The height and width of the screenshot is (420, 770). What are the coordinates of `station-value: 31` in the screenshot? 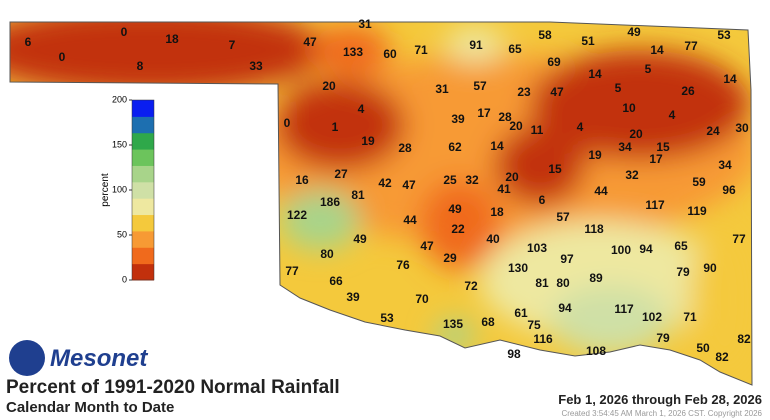 It's located at (365, 24).